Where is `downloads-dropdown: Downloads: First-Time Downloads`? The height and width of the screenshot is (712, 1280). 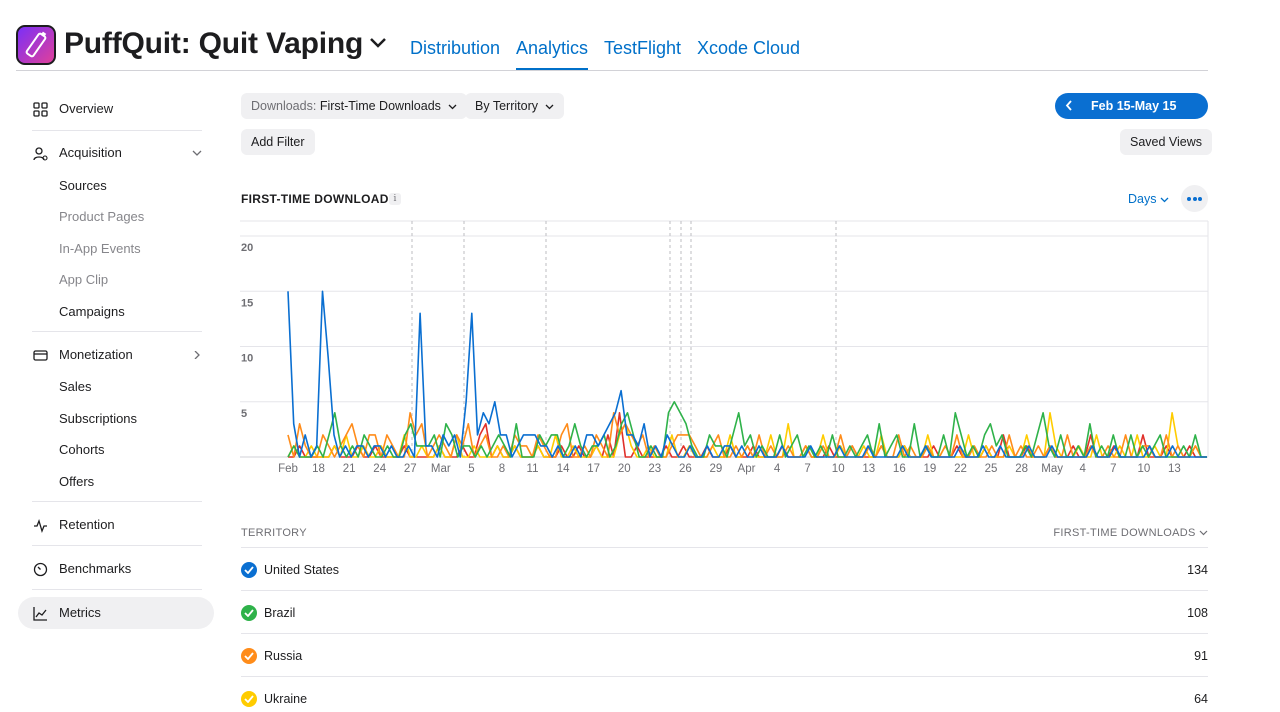
downloads-dropdown: Downloads: First-Time Downloads is located at coordinates (354, 106).